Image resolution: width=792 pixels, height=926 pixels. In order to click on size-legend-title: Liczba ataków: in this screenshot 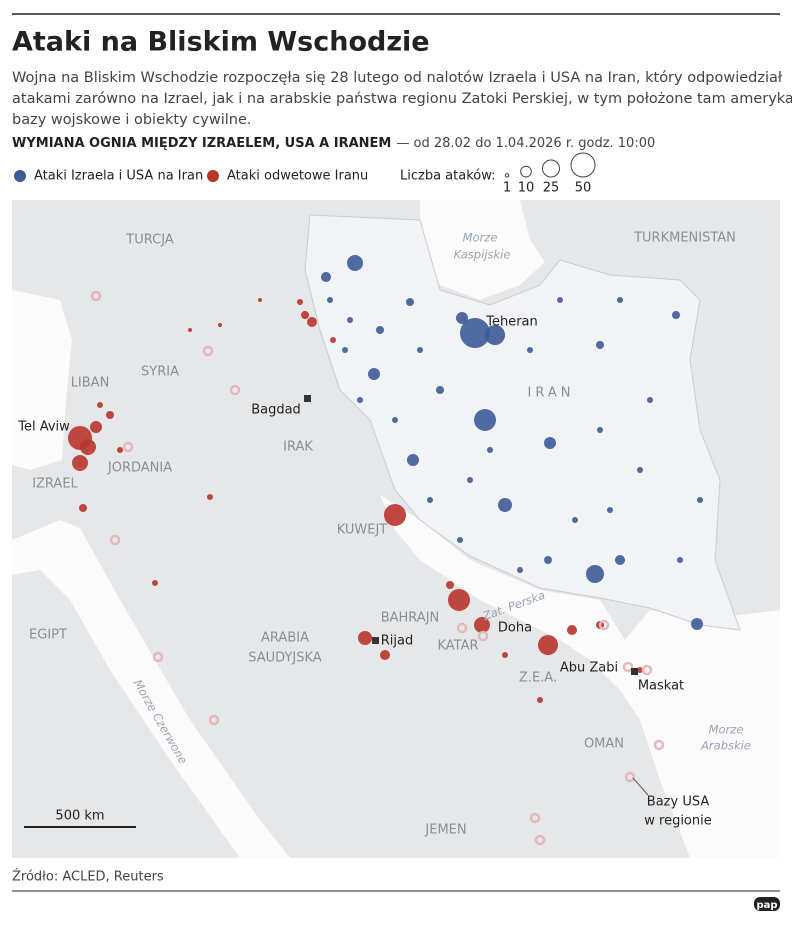, I will do `click(448, 176)`.